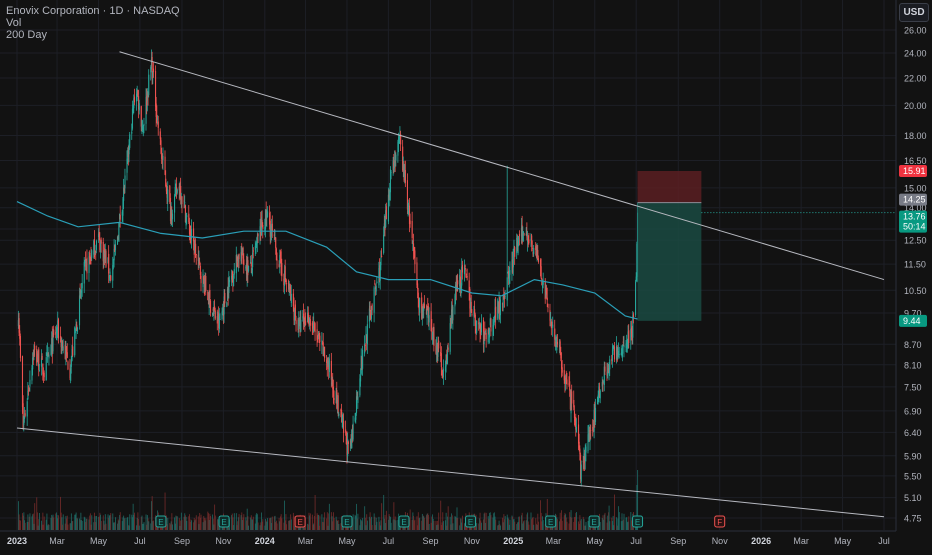 This screenshot has width=932, height=555. Describe the element at coordinates (914, 12) in the screenshot. I see `currency-button: USD` at that location.